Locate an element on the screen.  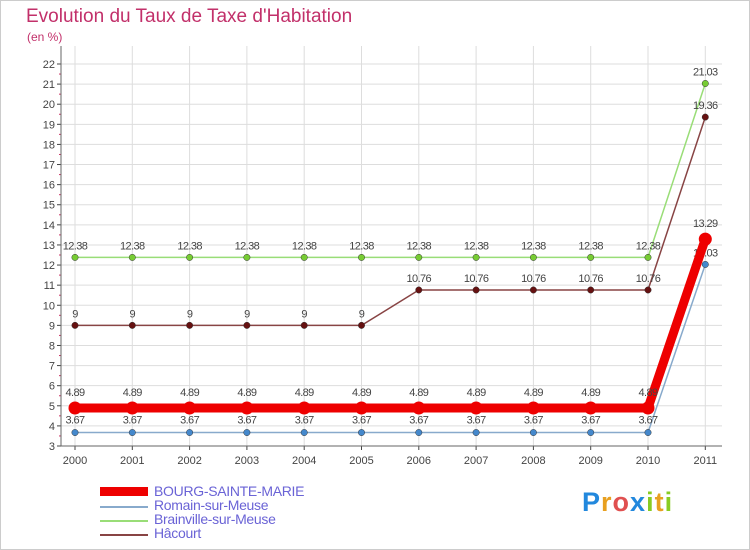
y-tick-label: 22 is located at coordinates (49, 65).